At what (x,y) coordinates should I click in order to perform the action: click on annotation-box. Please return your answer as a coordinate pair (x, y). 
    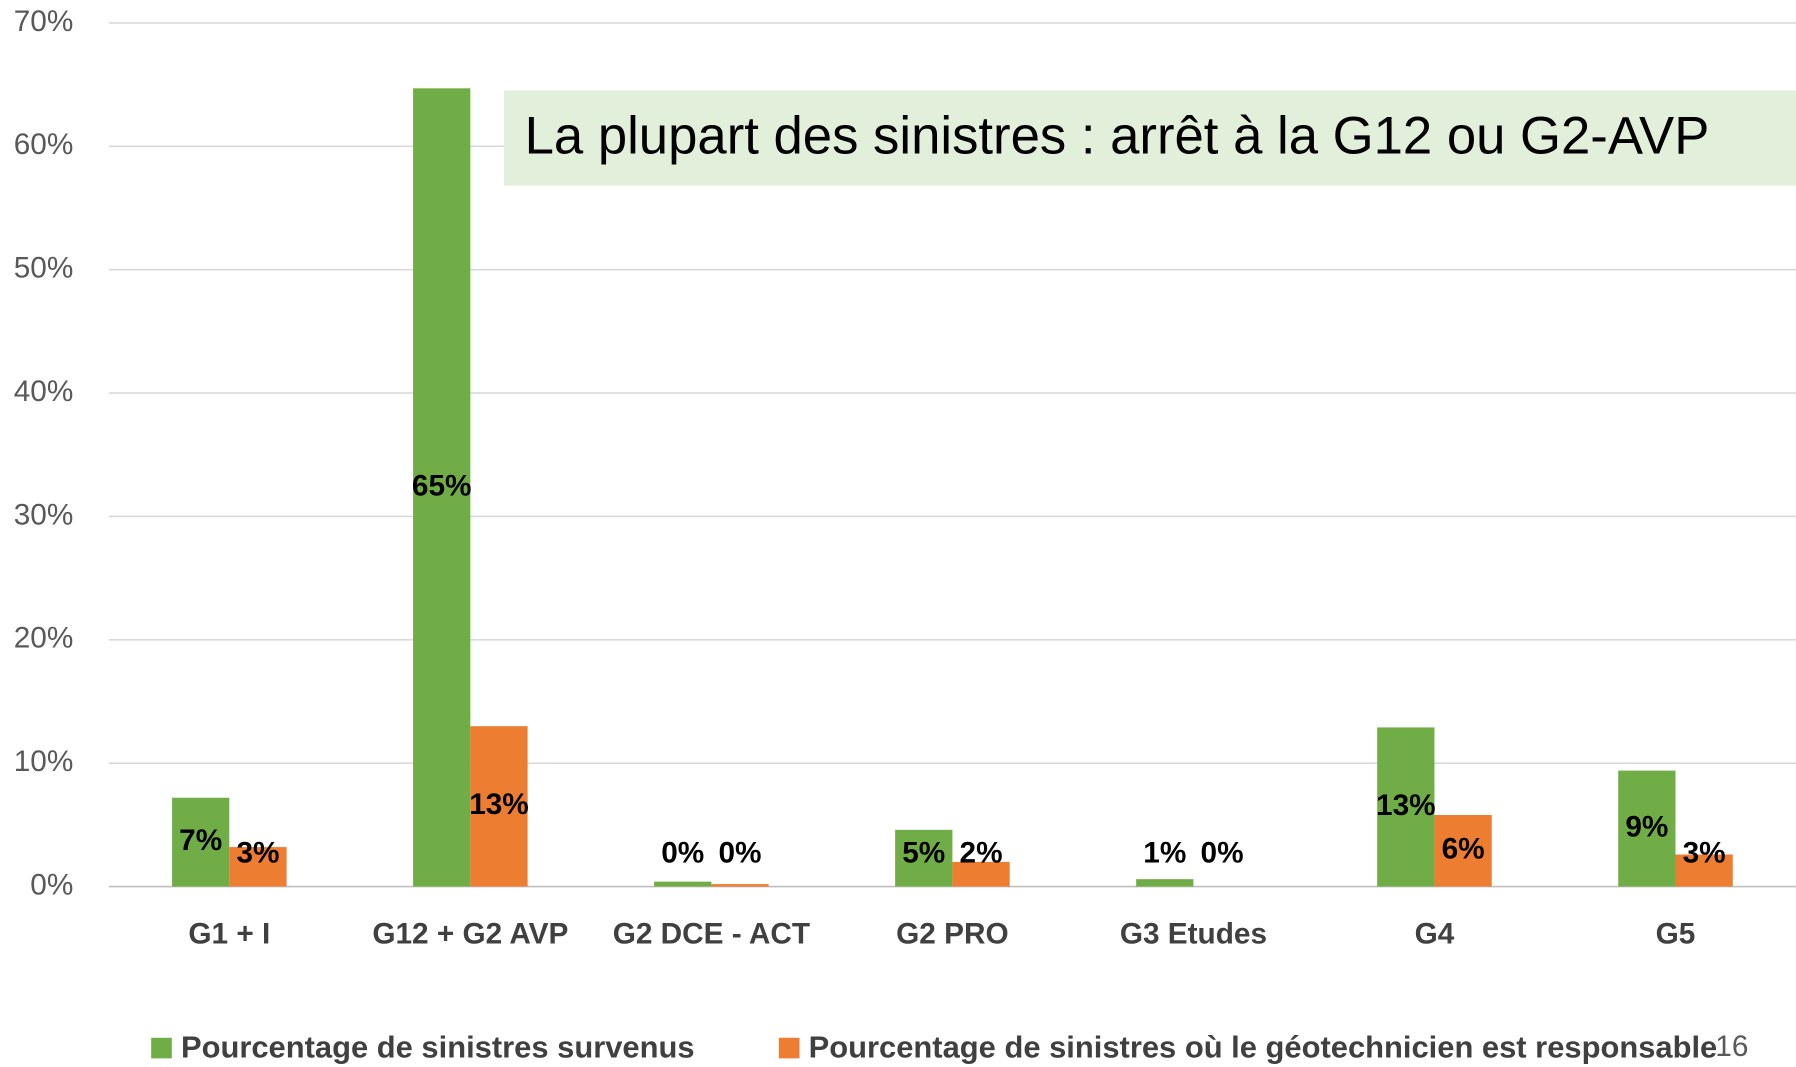
    Looking at the image, I should click on (1149, 138).